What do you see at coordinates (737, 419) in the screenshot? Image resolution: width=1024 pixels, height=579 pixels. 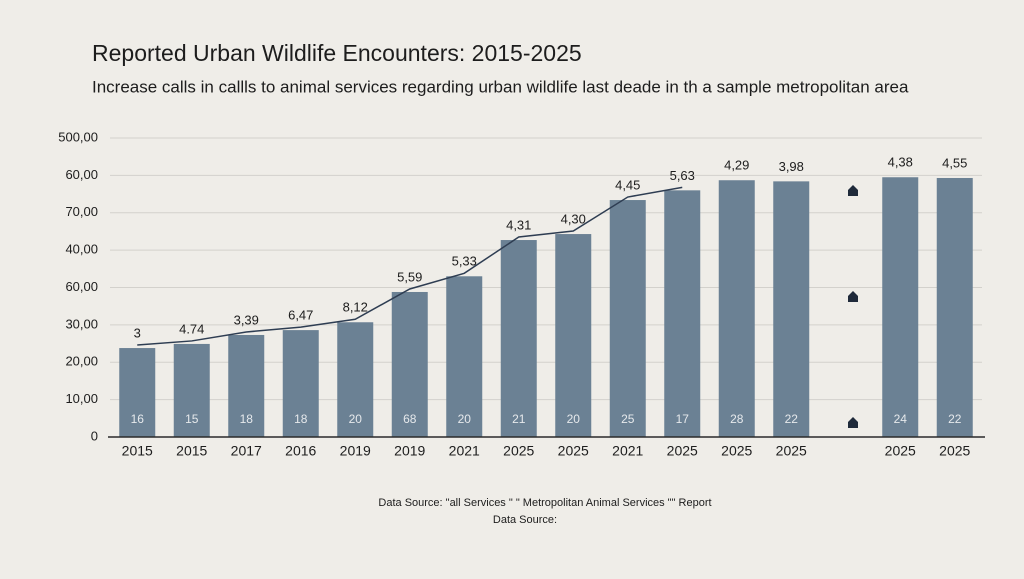 I see `bar-label: 28` at bounding box center [737, 419].